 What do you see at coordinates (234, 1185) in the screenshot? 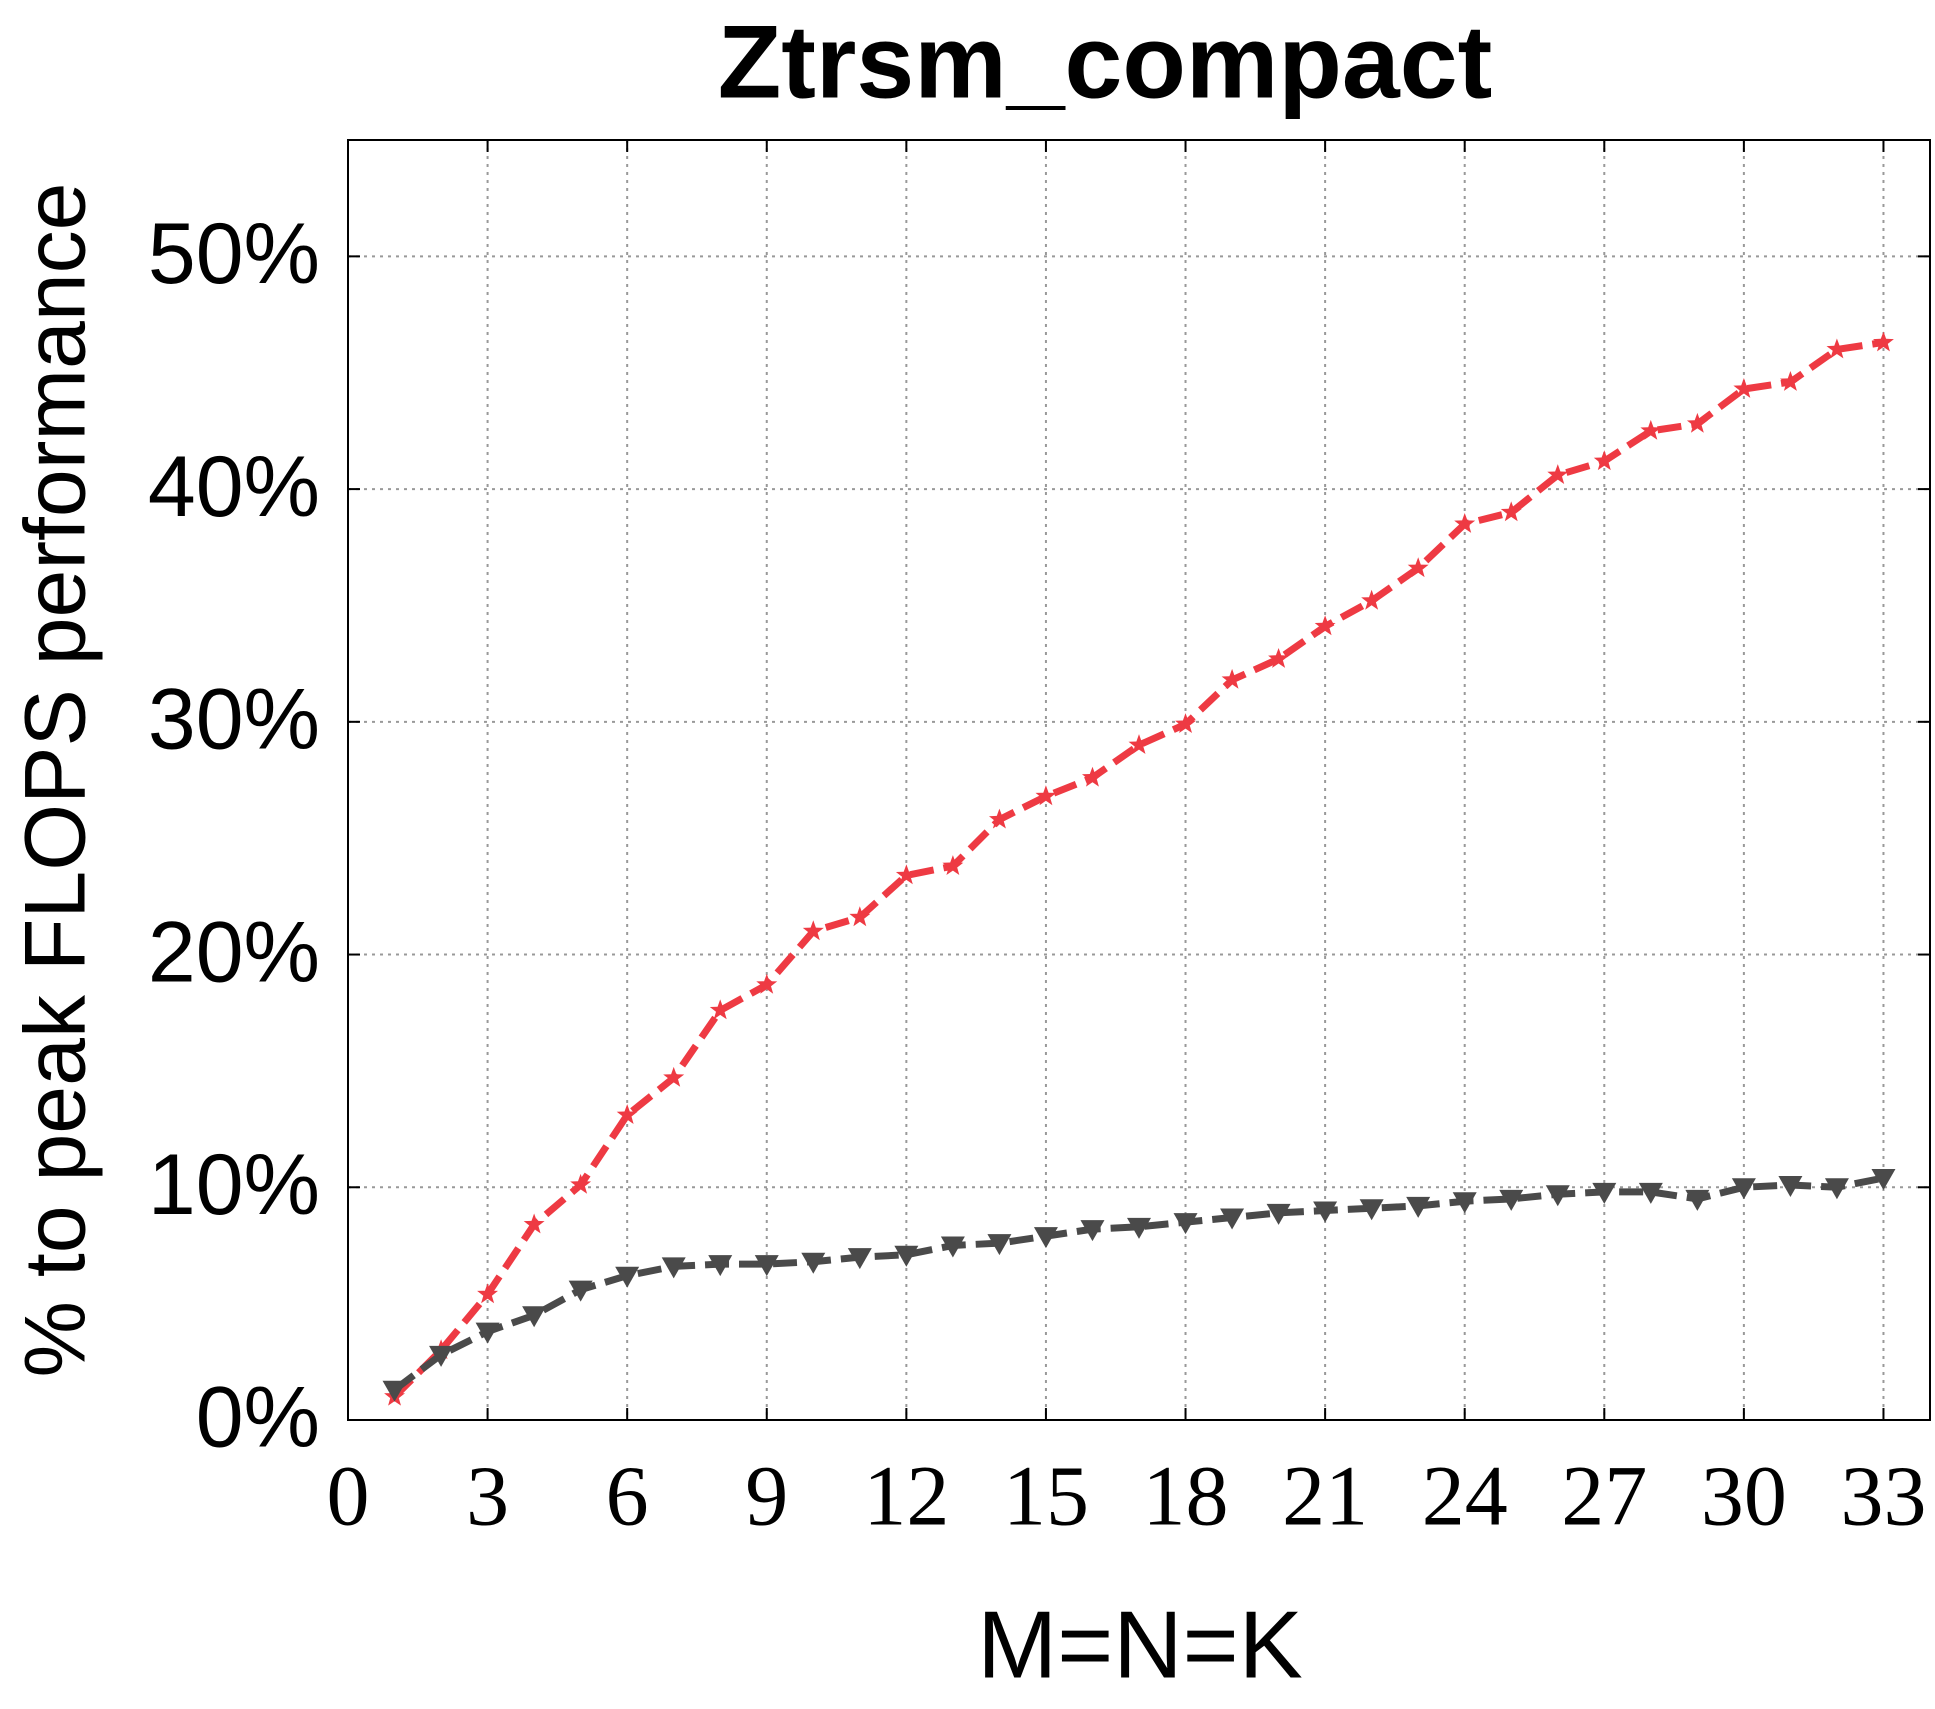
I see `y-tick-label: 10%` at bounding box center [234, 1185].